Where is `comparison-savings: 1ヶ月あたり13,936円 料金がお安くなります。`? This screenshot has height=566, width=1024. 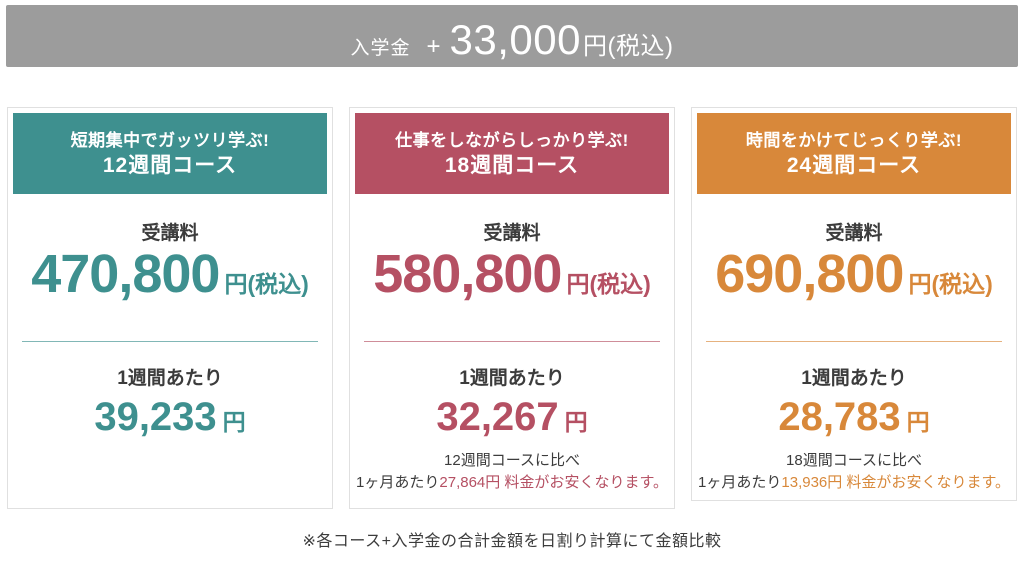 comparison-savings: 1ヶ月あたり13,936円 料金がお安くなります。 is located at coordinates (854, 483).